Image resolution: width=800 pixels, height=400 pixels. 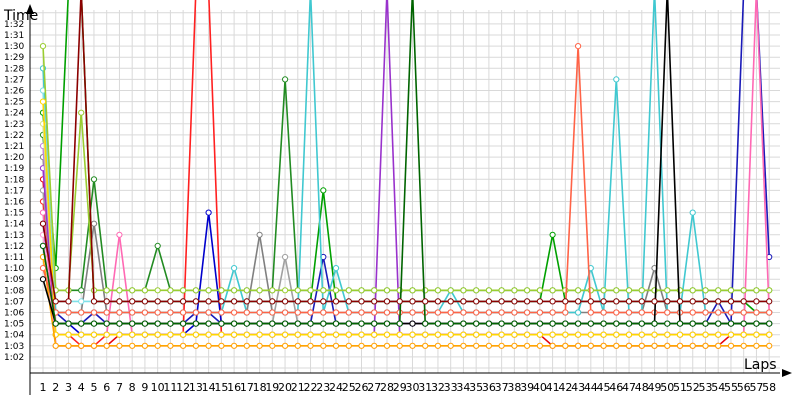 I want to click on x-tick-label: 58, so click(x=769, y=387).